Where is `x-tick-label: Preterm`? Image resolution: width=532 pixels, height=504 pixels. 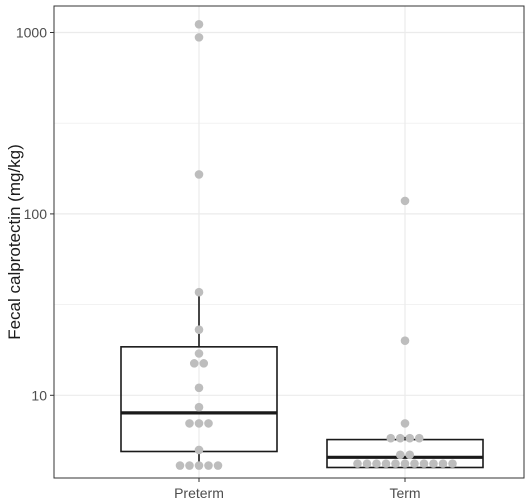
x-tick-label: Preterm is located at coordinates (199, 493).